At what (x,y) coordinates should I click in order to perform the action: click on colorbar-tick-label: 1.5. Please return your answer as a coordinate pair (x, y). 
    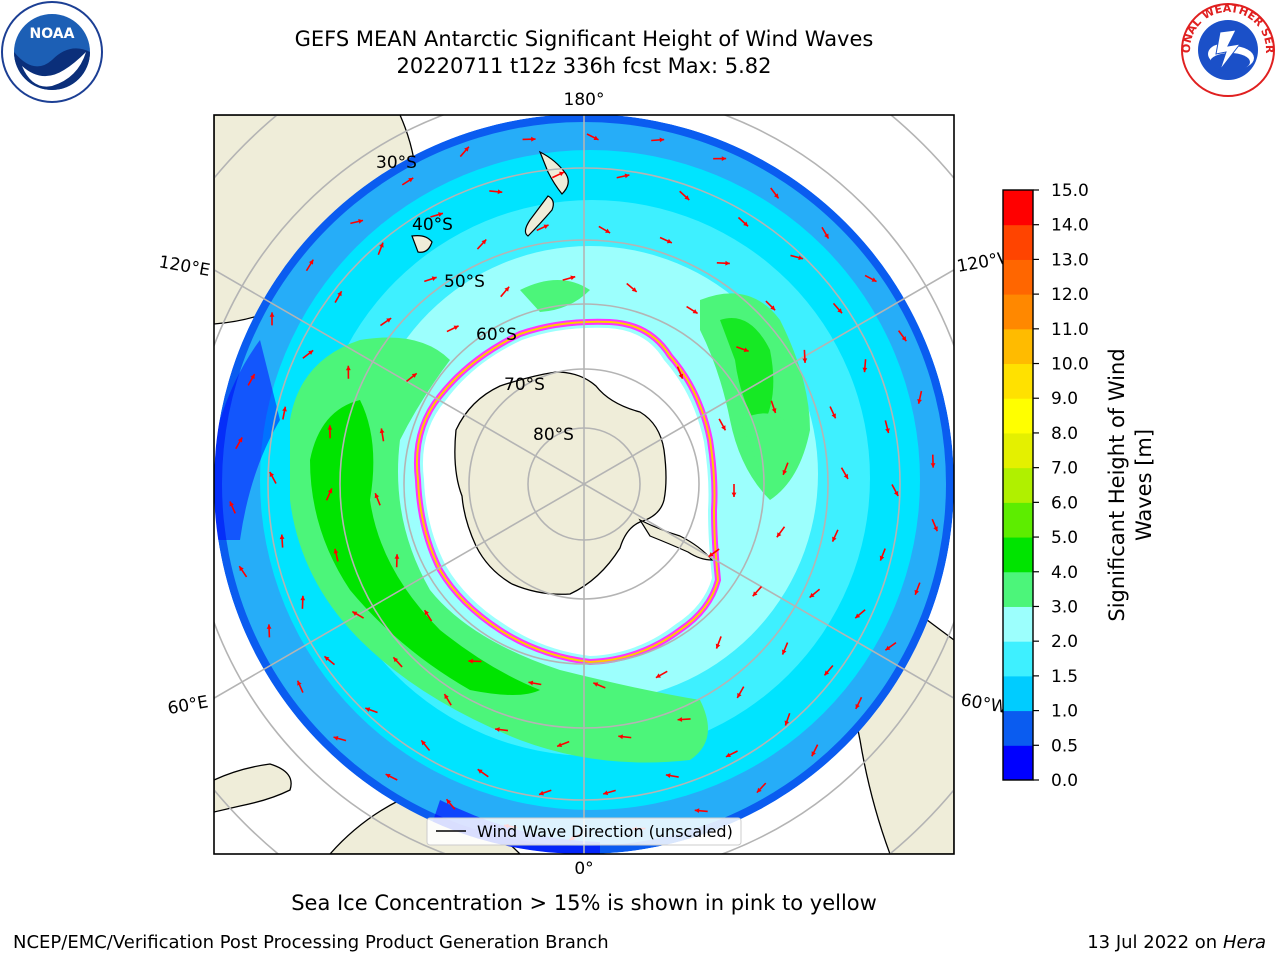
    Looking at the image, I should click on (1064, 677).